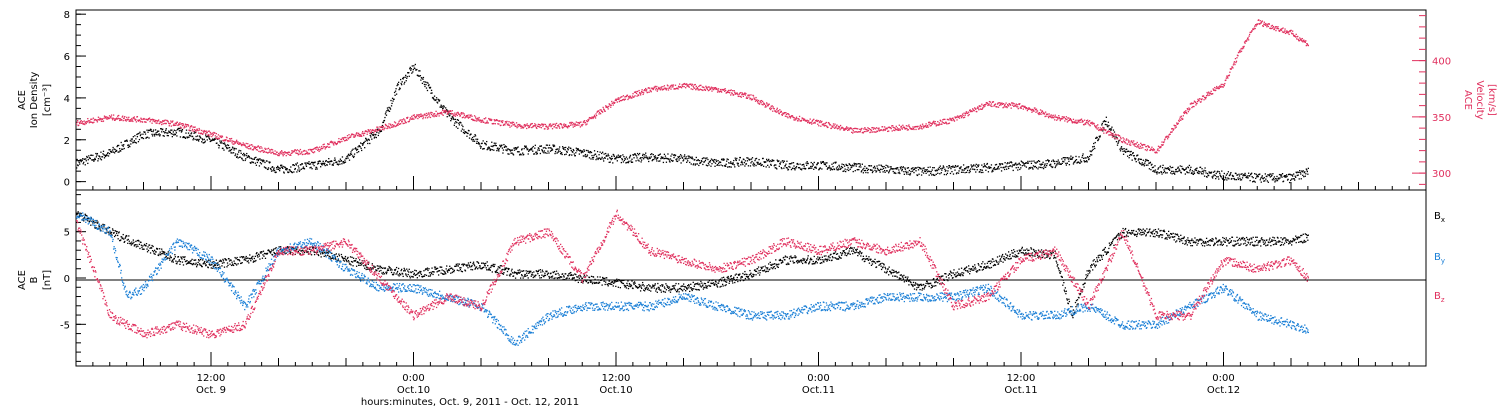  I want to click on x-tick-time: 0:00, so click(1223, 378).